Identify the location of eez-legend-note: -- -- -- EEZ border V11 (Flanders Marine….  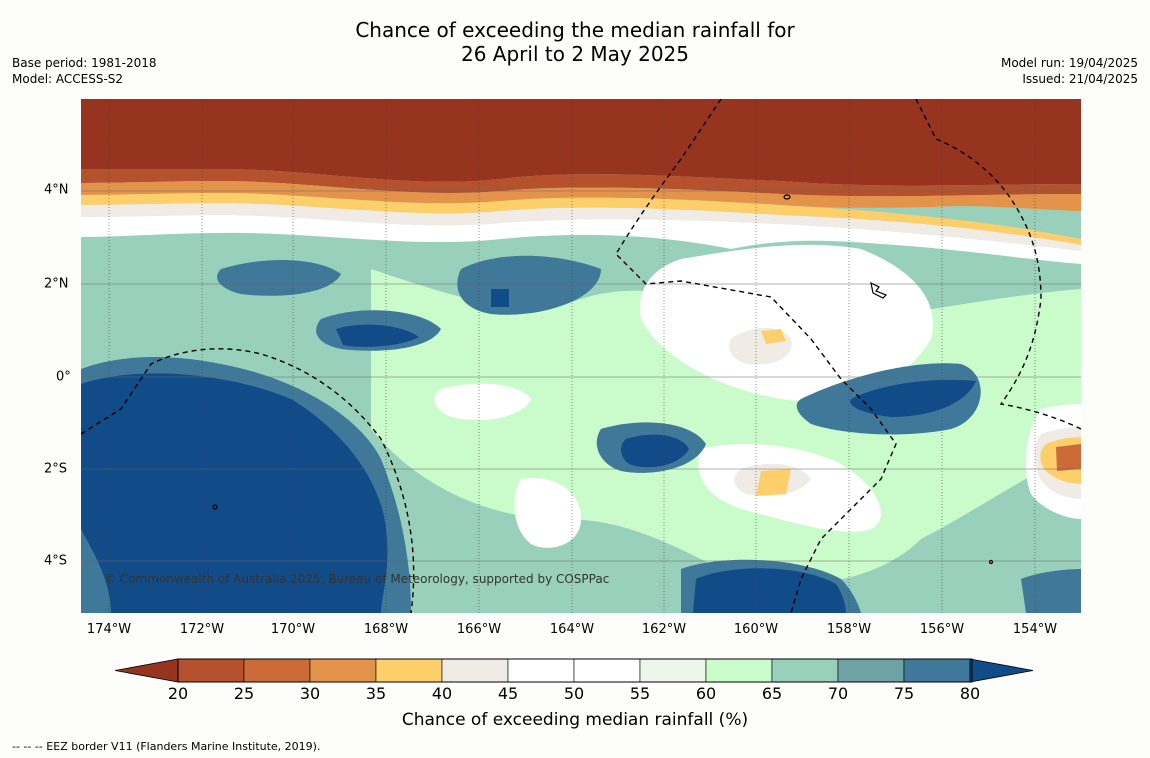
(166, 746).